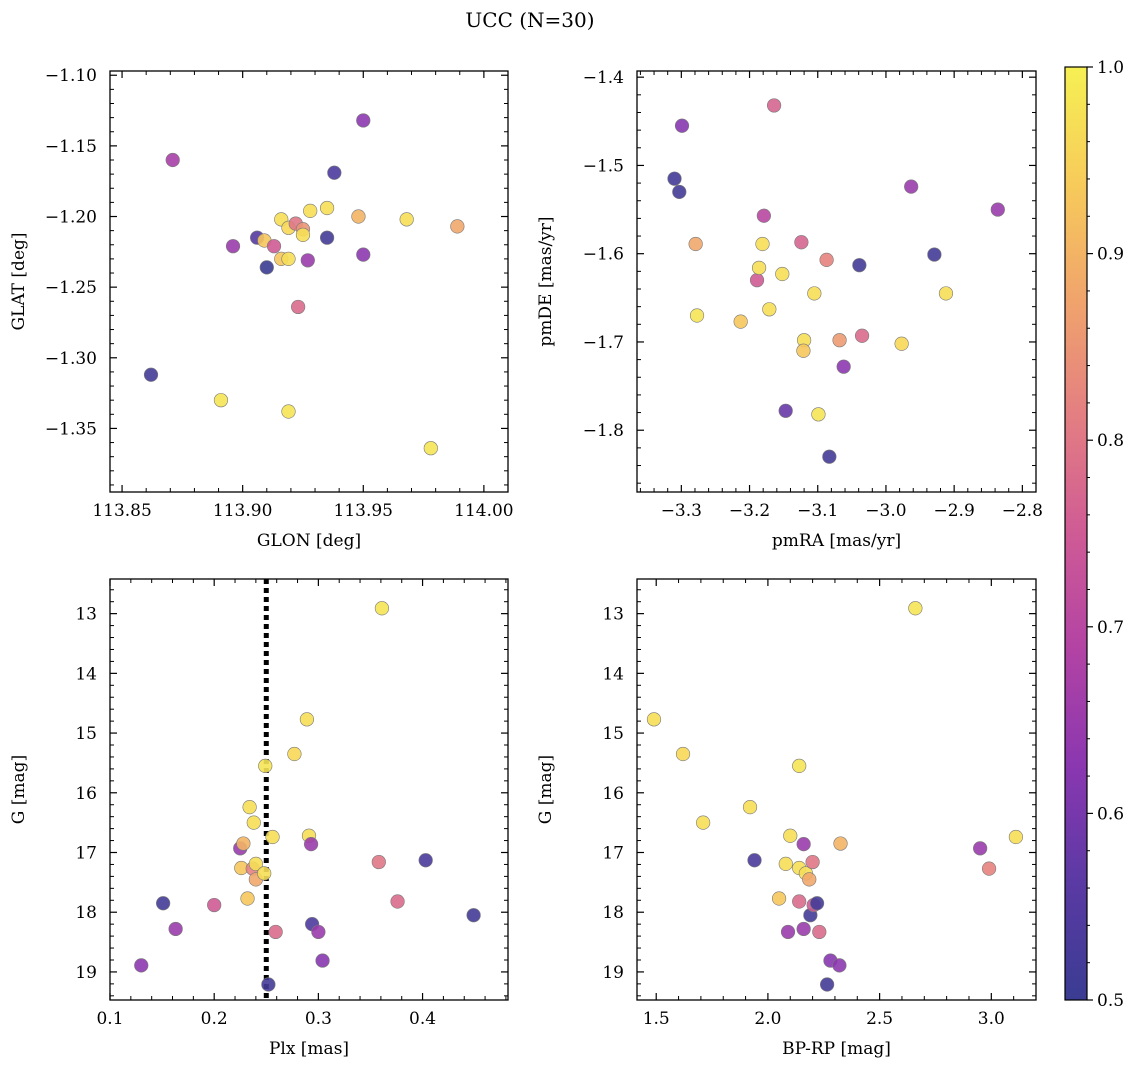 This screenshot has width=1136, height=1067. What do you see at coordinates (1094, 534) in the screenshot?
I see `colorbar: 0.5 0.6 0.7 0.8 0.9 1.0` at bounding box center [1094, 534].